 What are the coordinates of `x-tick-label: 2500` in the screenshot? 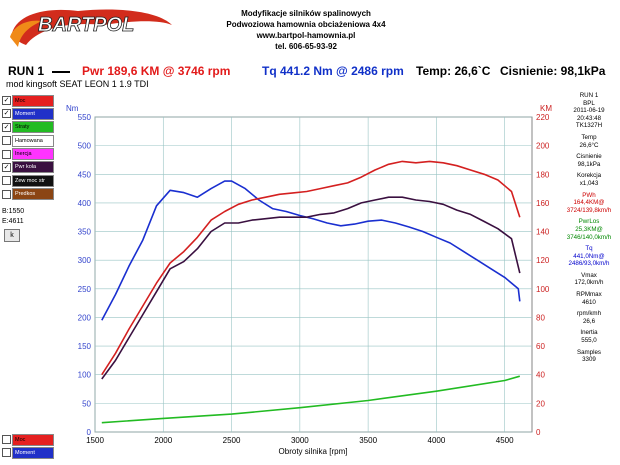 It's located at (232, 440).